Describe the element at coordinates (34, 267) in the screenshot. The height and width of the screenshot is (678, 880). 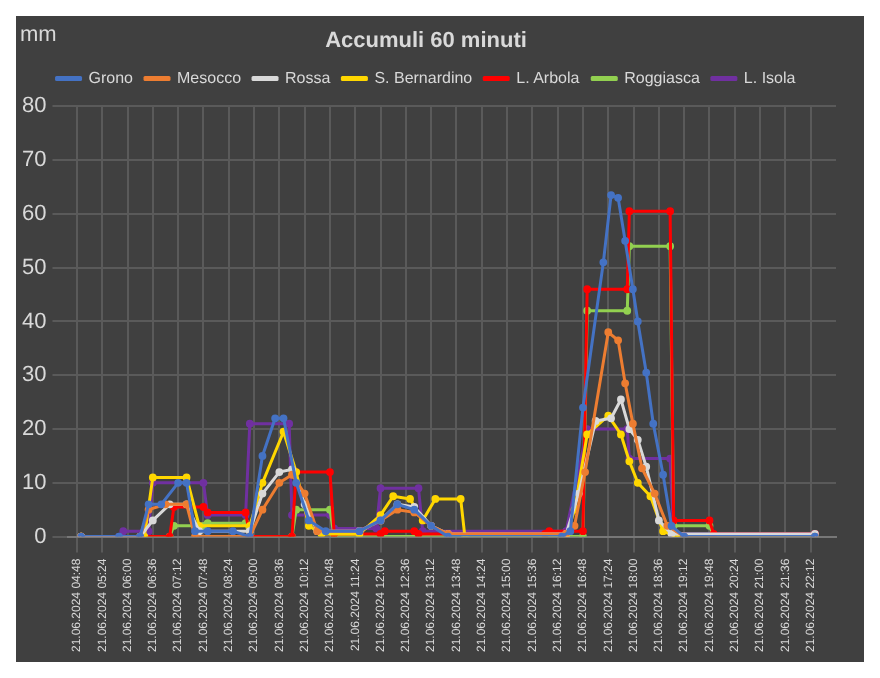
I see `y-tick-label: 50` at that location.